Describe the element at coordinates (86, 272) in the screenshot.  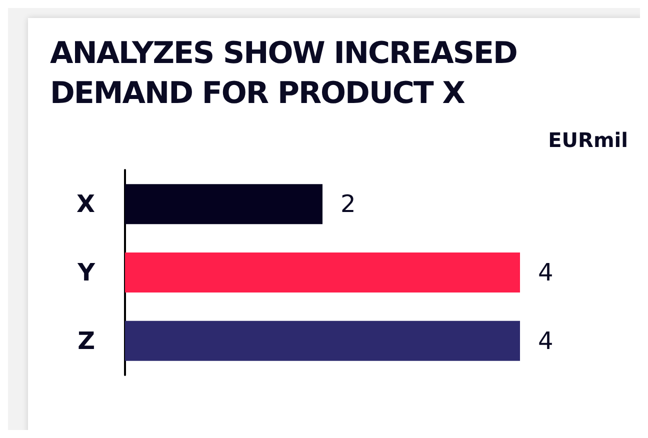
I see `y-tick-label: Y` at that location.